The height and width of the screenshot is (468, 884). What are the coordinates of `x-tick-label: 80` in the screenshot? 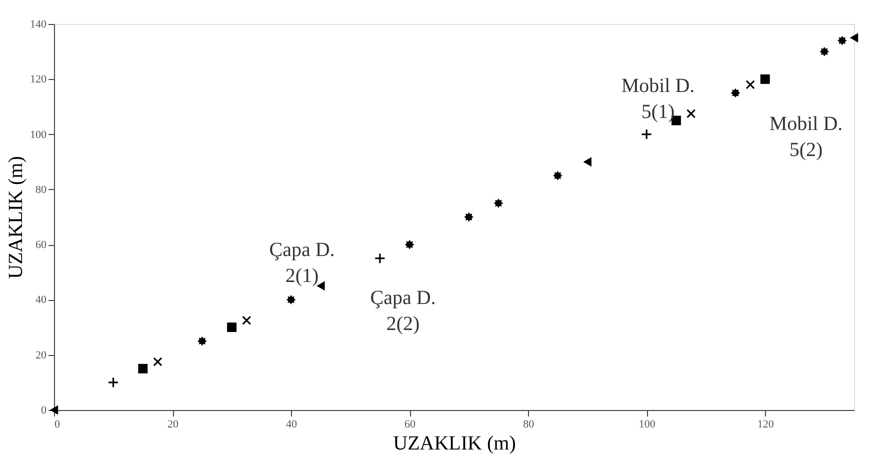 It's located at (529, 424).